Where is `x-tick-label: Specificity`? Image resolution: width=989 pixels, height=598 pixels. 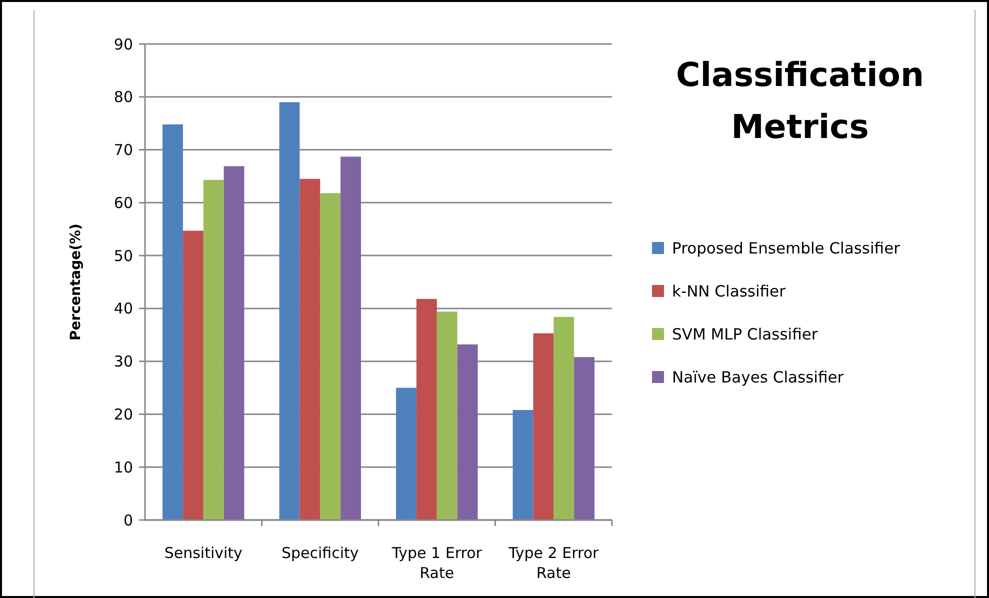
x-tick-label: Specificity is located at coordinates (320, 553).